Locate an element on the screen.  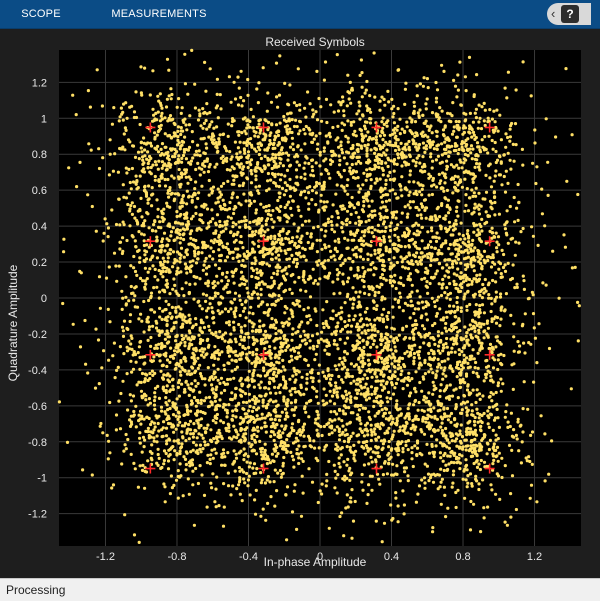
help-icon: ? is located at coordinates (570, 14).